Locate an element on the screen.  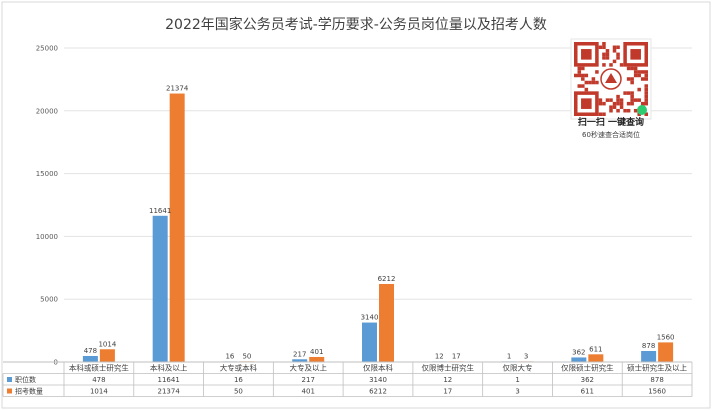
x-category-label: 本科或硕士研究生 is located at coordinates (99, 368).